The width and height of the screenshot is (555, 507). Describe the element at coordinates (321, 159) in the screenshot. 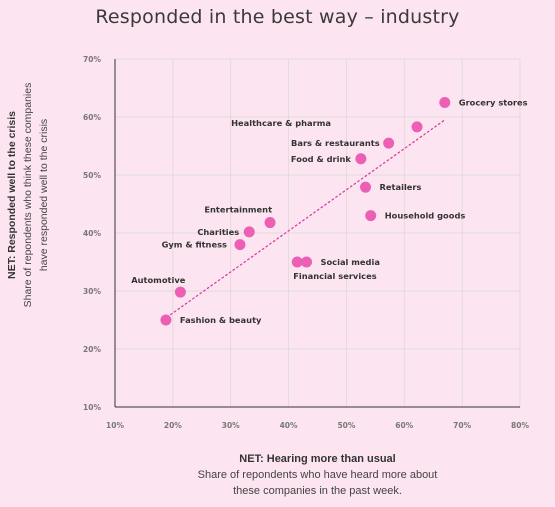

I see `data-label: Food & drink` at that location.